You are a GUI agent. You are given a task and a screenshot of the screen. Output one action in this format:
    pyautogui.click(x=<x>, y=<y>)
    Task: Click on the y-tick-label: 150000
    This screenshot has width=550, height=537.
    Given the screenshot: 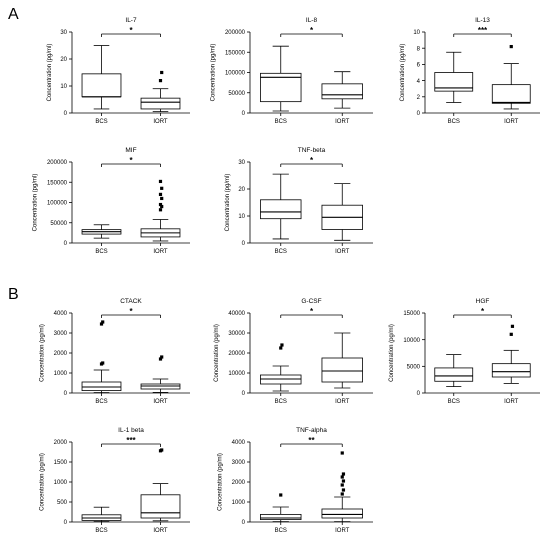 What is the action you would take?
    pyautogui.click(x=57, y=183)
    